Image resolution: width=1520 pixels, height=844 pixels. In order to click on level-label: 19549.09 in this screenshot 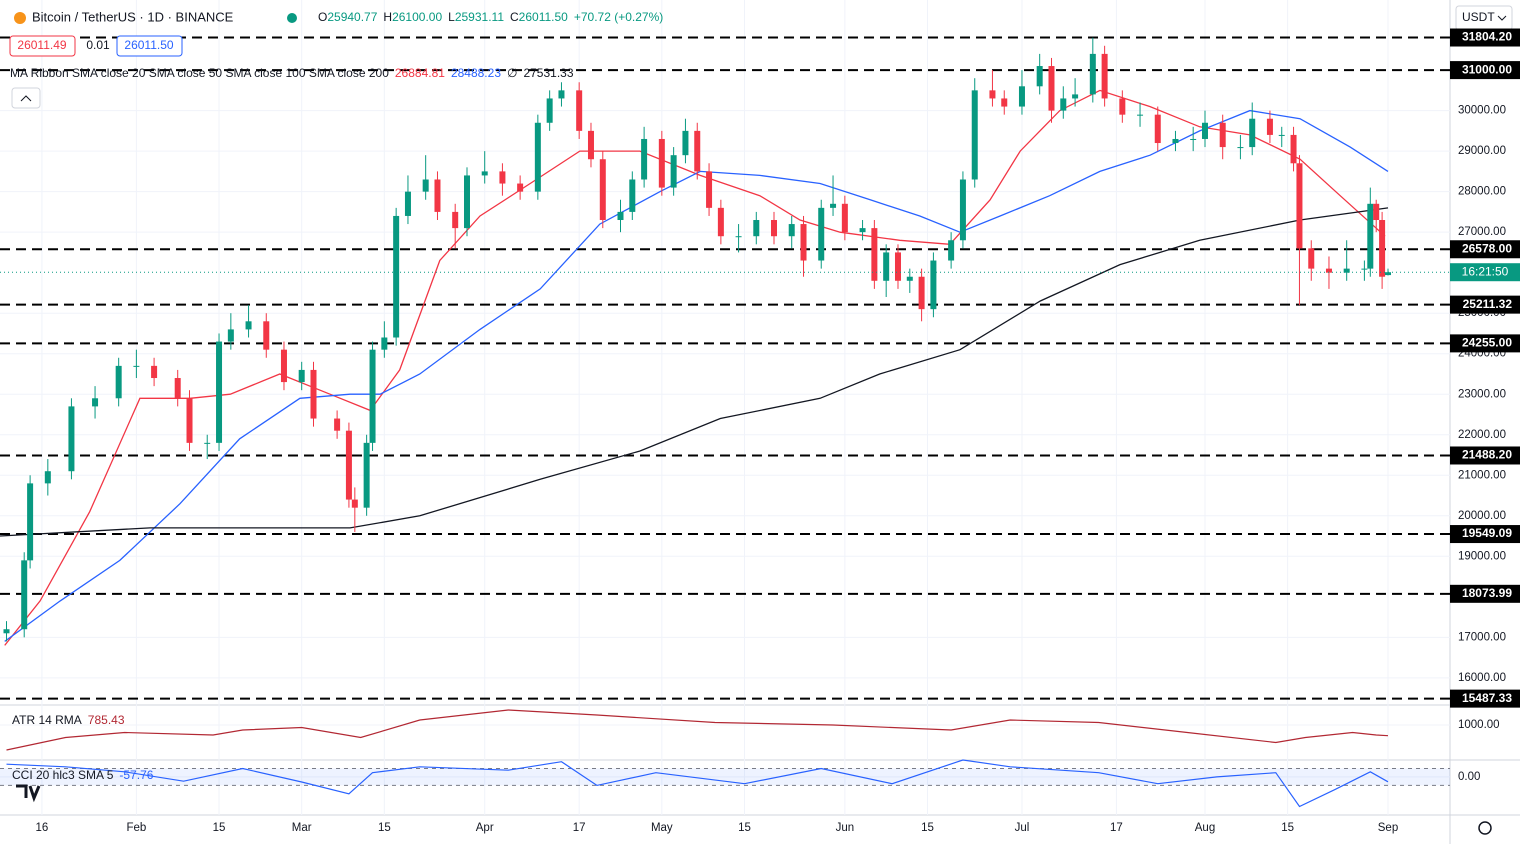, I will do `click(1487, 533)`.